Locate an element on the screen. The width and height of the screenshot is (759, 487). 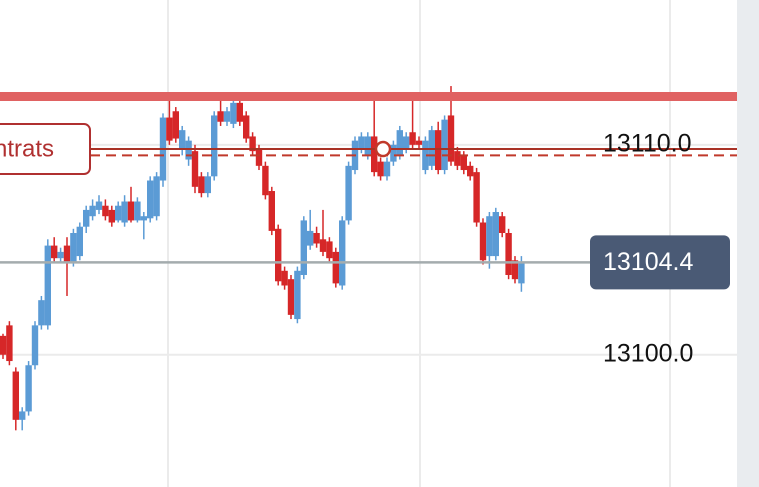
order-marker is located at coordinates (383, 149).